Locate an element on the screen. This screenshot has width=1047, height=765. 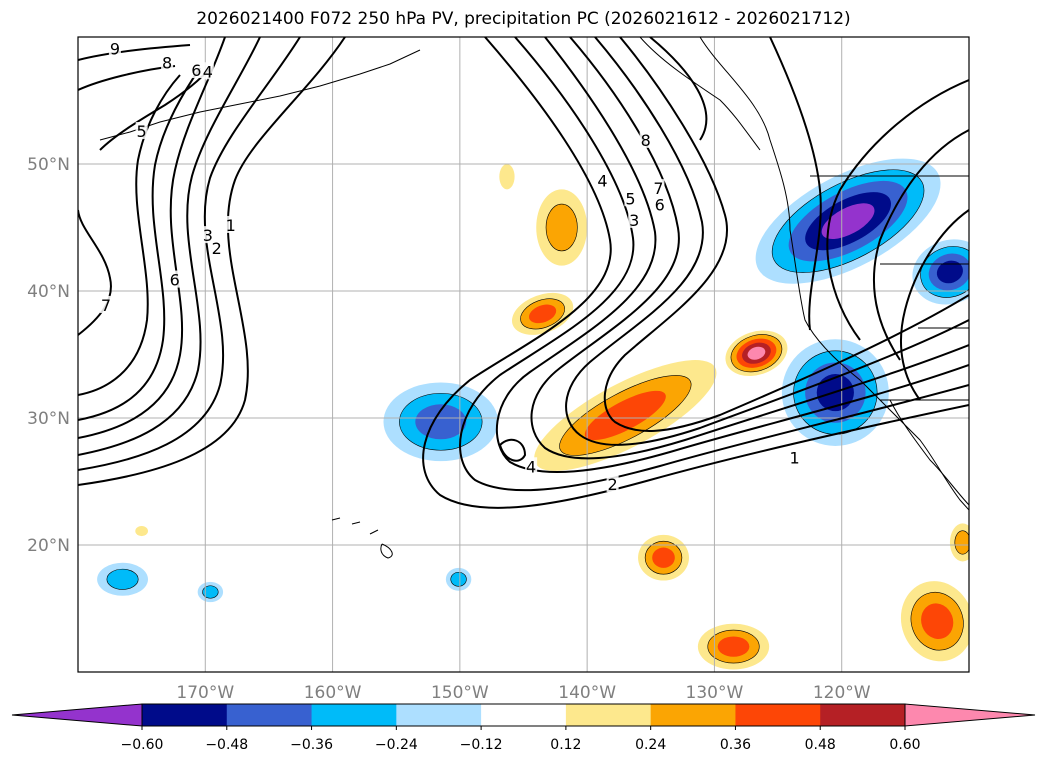
lon-tick-label: 130°W is located at coordinates (715, 693).